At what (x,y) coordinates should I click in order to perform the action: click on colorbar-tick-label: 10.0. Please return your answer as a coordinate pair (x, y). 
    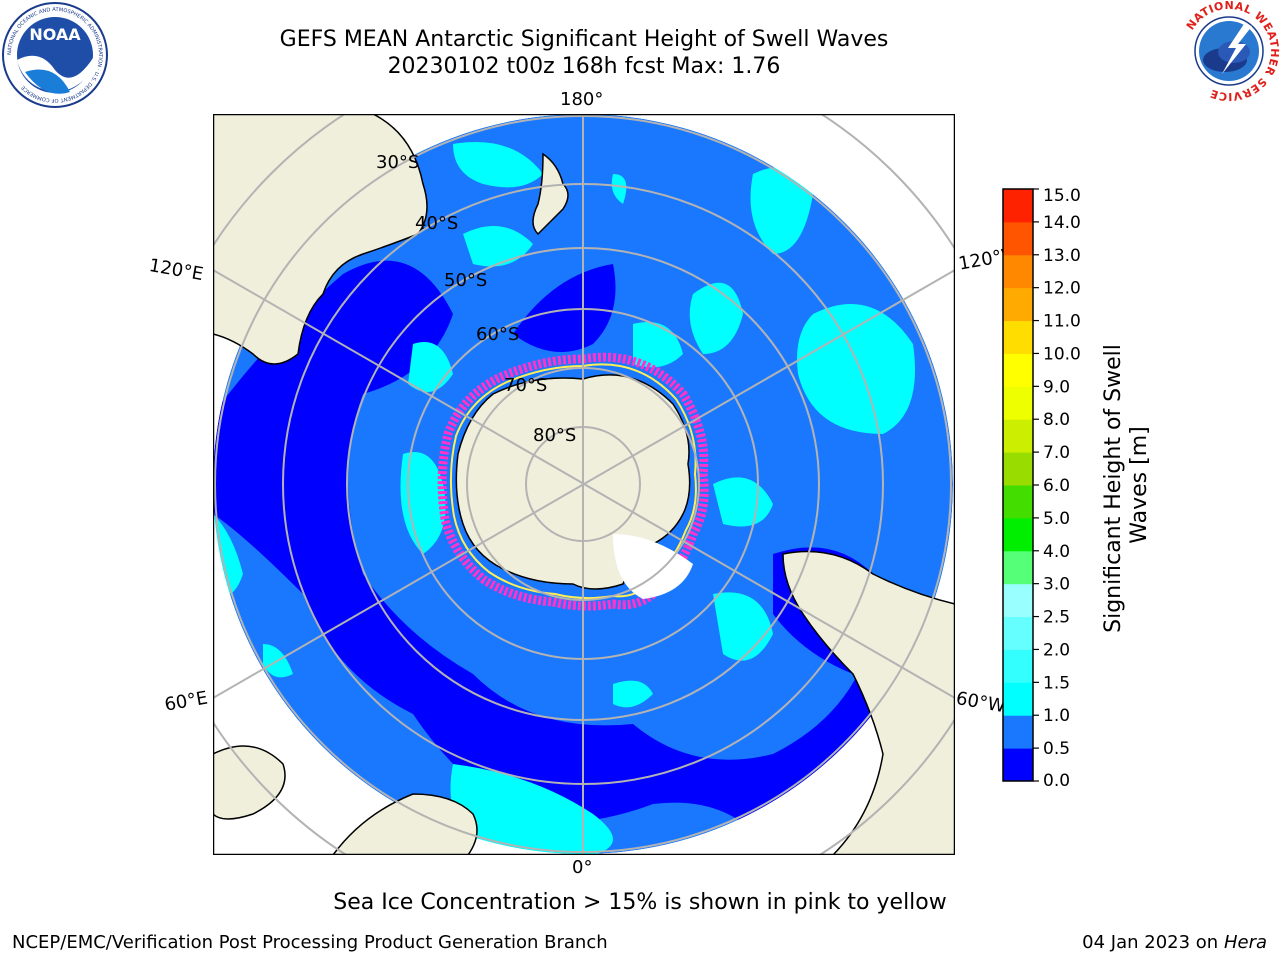
    Looking at the image, I should click on (1062, 354).